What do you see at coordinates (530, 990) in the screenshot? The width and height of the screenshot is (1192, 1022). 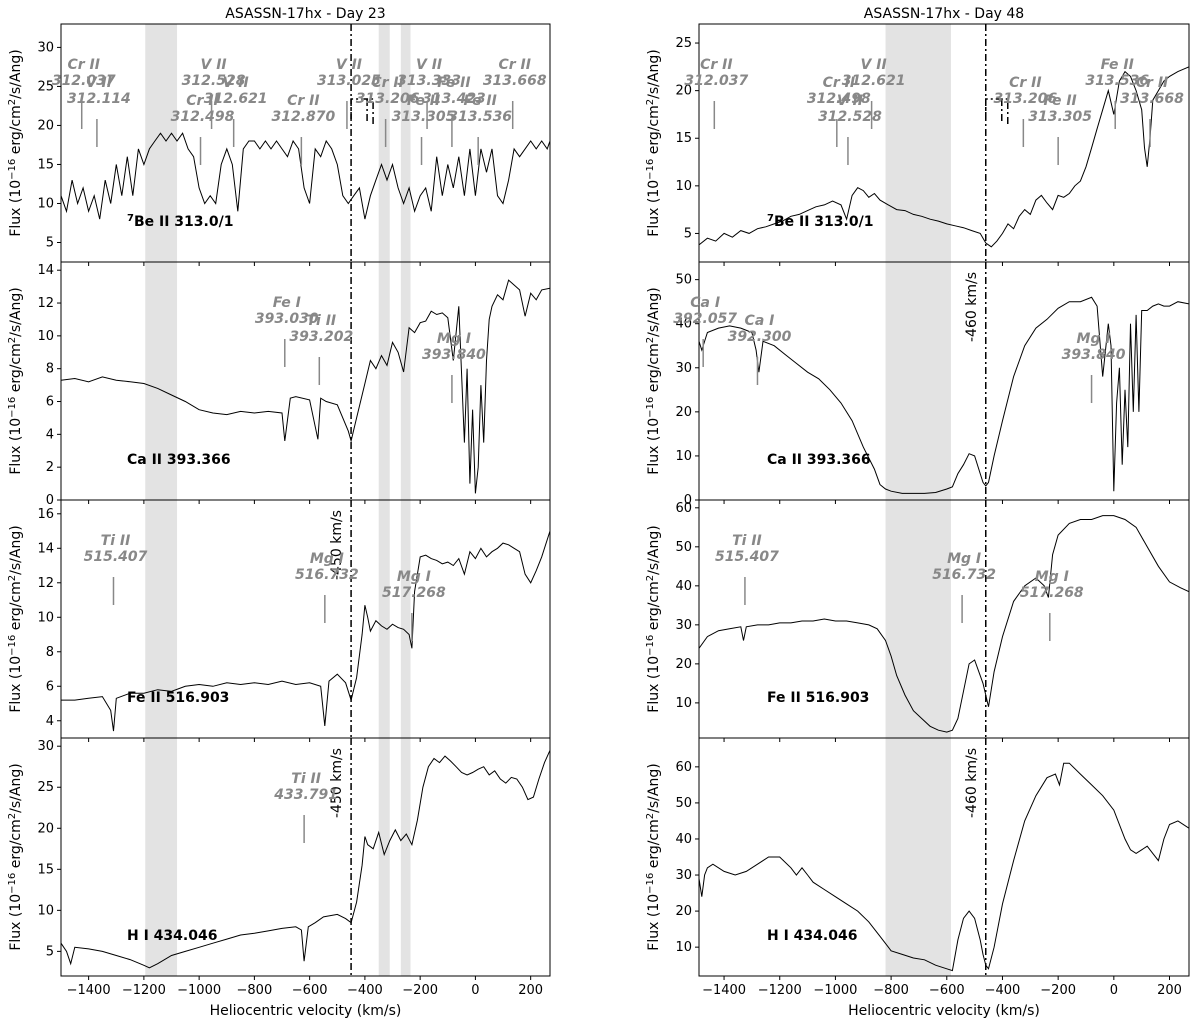 I see `x-tick-label: 200` at bounding box center [530, 990].